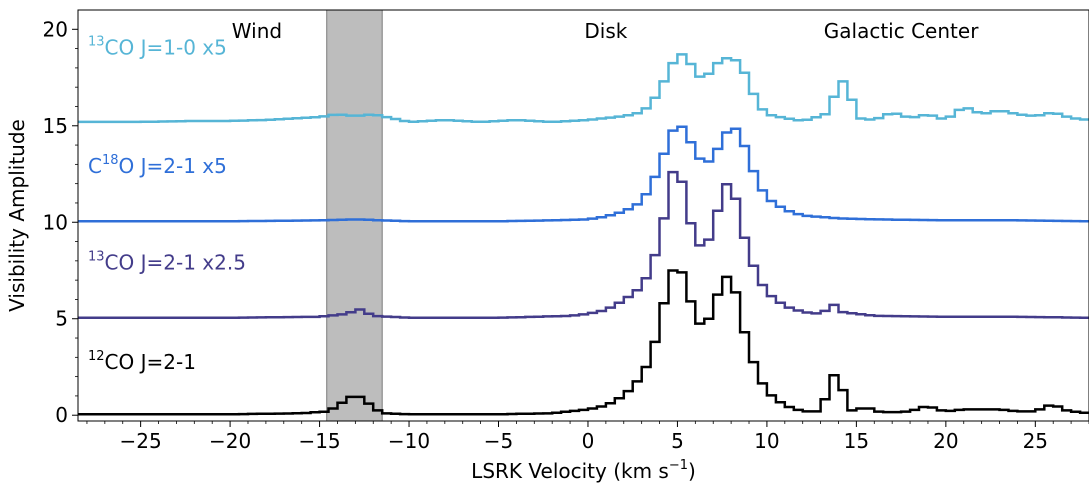 This screenshot has width=1089, height=487. Describe the element at coordinates (142, 361) in the screenshot. I see `series-label-3: 12CO J=2-1` at that location.